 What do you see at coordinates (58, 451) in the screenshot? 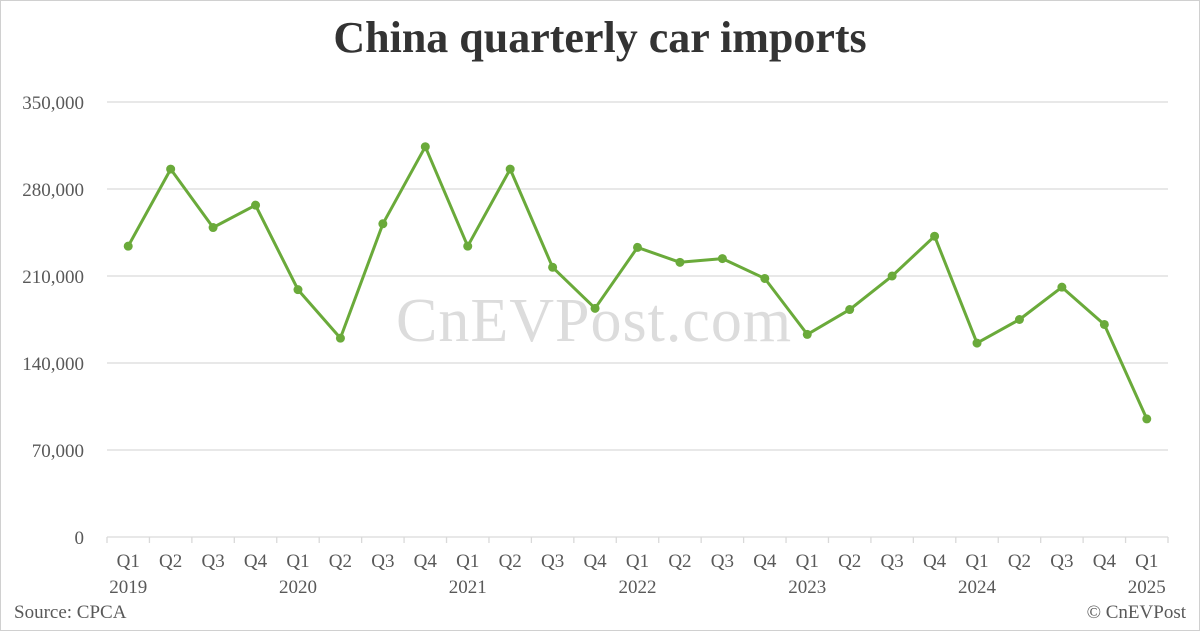
I see `y-tick-label: 70,000` at bounding box center [58, 451].